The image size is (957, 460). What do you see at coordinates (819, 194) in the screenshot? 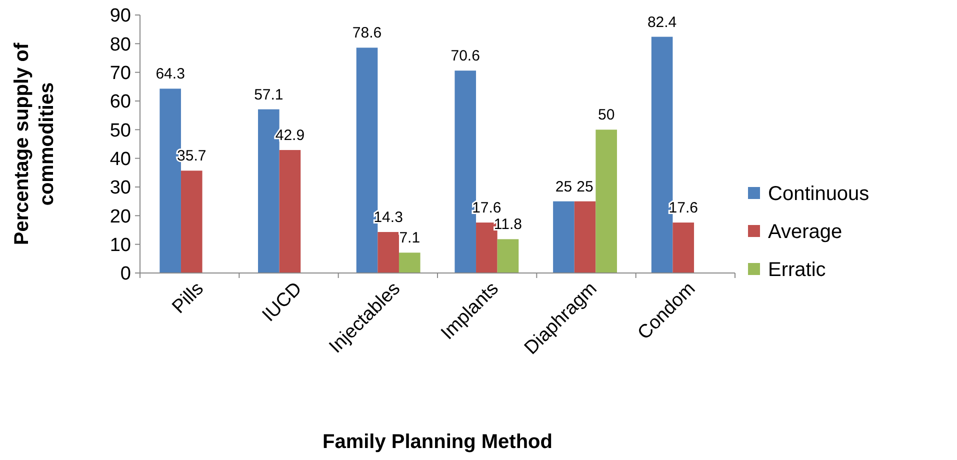
I see `legend-label: Continuous` at bounding box center [819, 194].